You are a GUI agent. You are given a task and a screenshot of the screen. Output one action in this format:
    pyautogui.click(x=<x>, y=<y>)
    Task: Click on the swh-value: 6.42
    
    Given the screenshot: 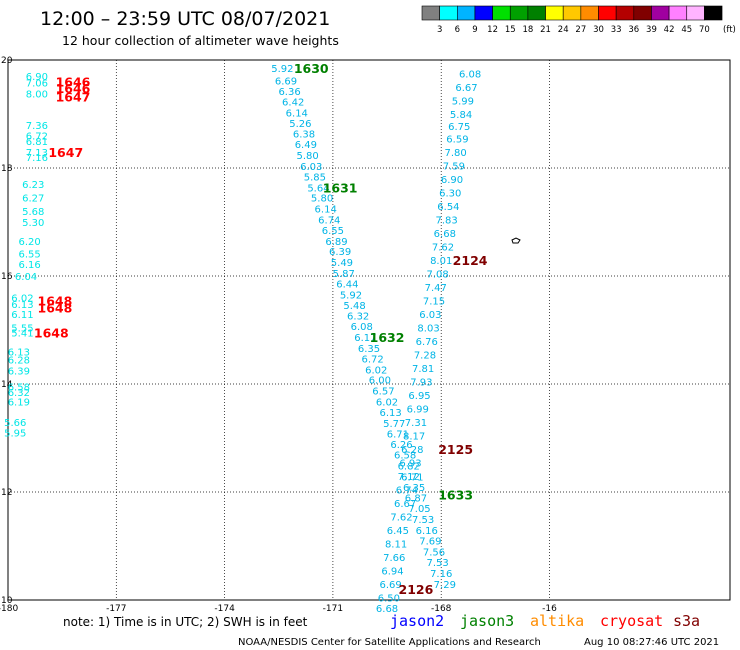 What is the action you would take?
    pyautogui.click(x=293, y=103)
    